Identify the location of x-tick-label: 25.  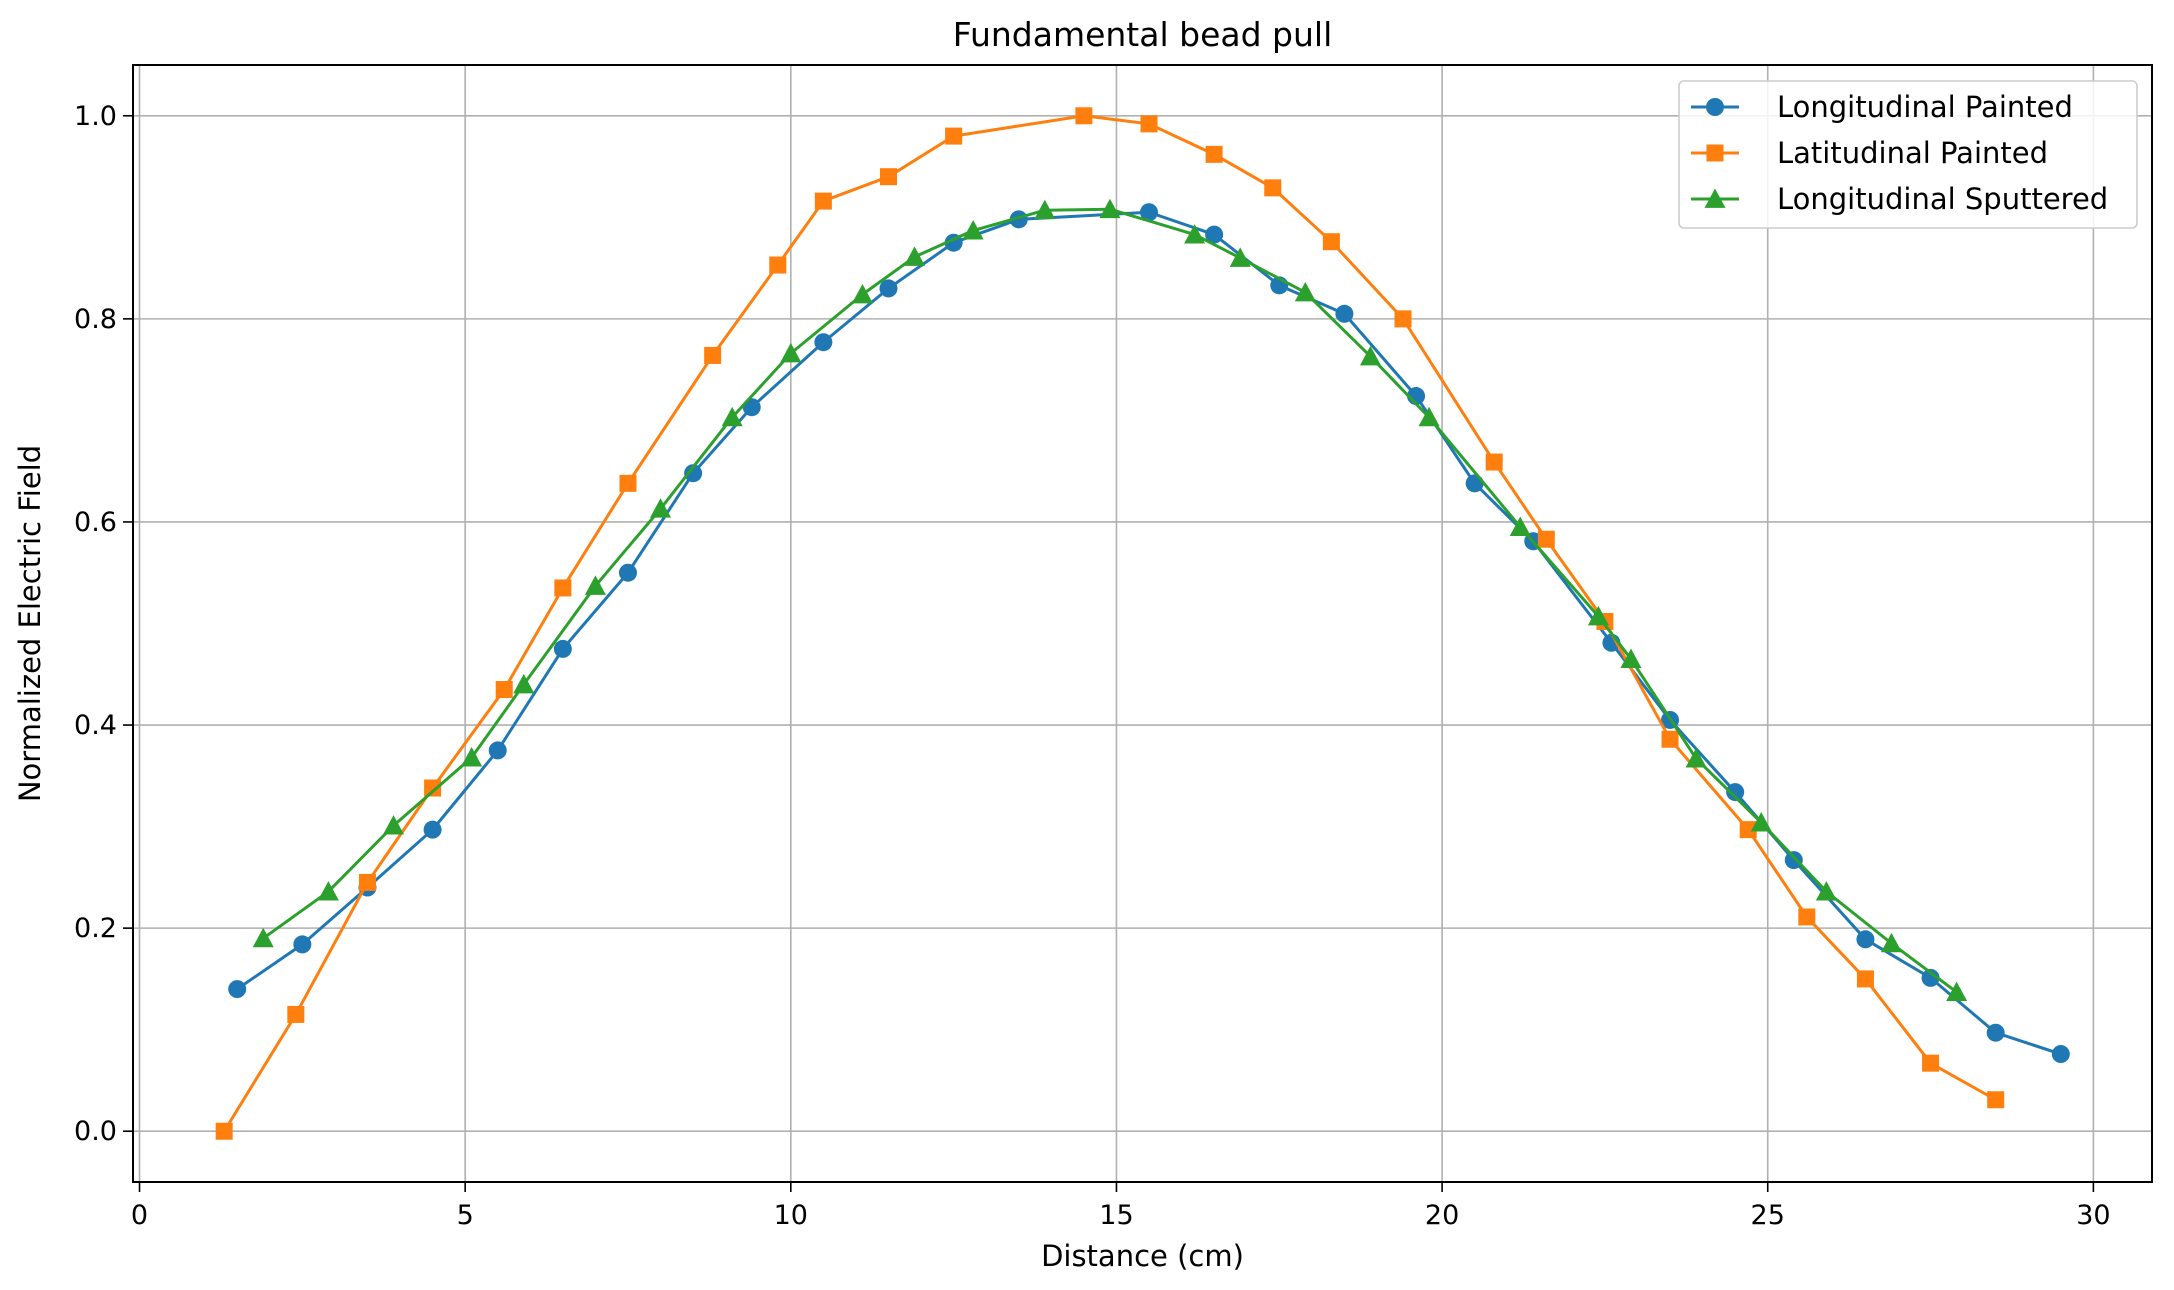
(1768, 1215).